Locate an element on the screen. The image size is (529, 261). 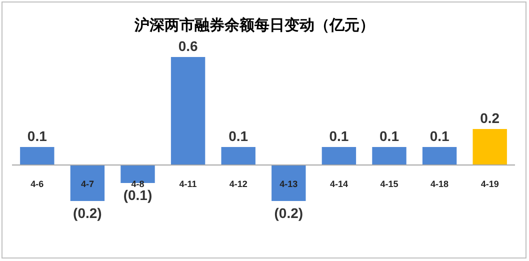
x-tick-label: 4-12 is located at coordinates (238, 184).